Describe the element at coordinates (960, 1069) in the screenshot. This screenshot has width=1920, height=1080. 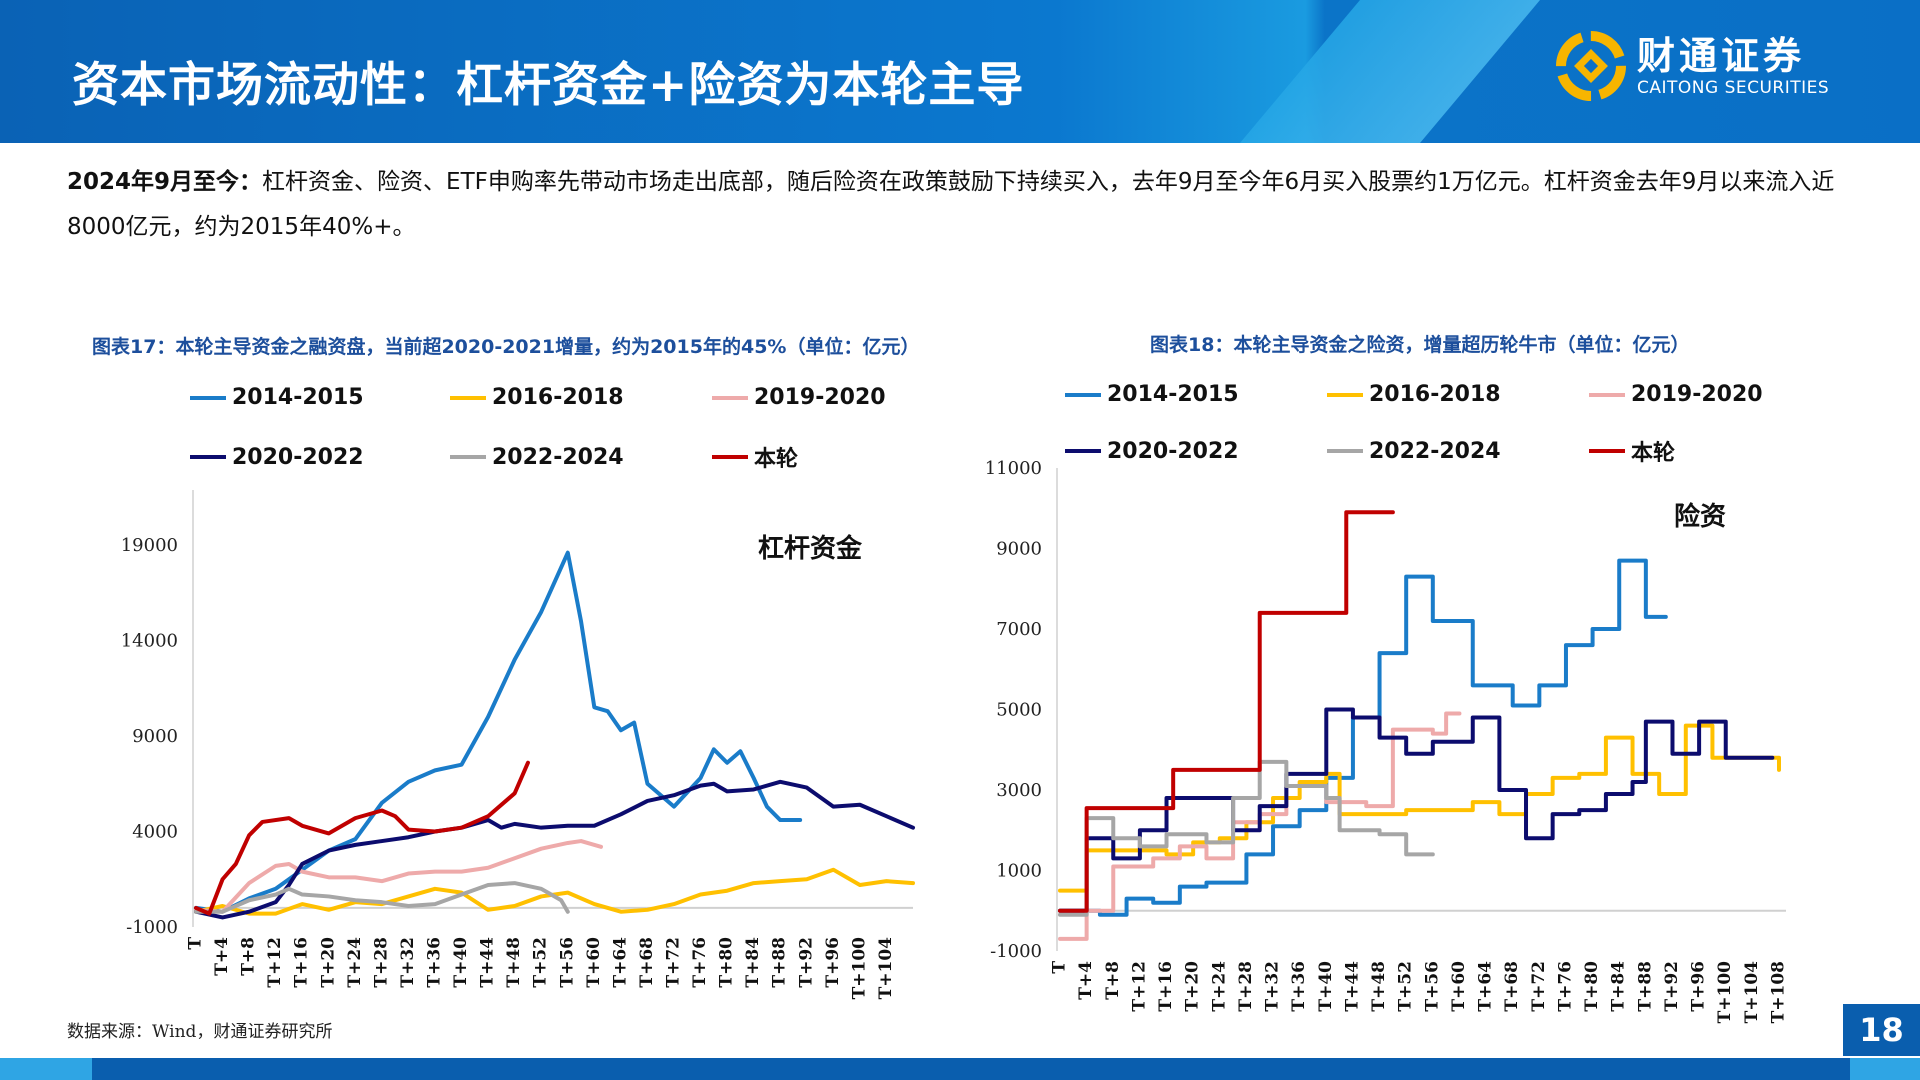
I see `footer-bar` at that location.